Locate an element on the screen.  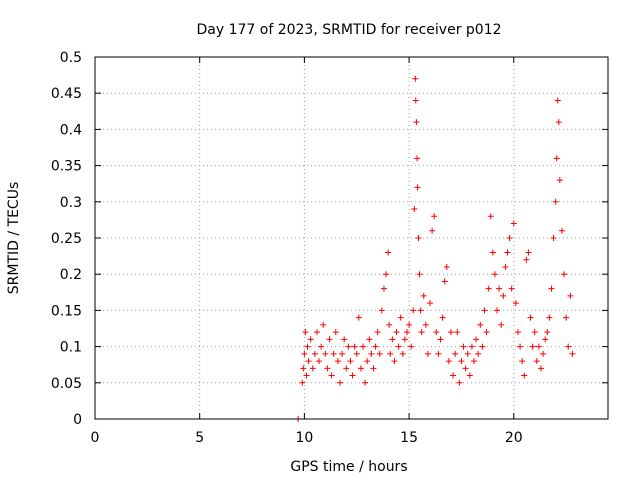
y-tick-label: 0.1 is located at coordinates (71, 348).